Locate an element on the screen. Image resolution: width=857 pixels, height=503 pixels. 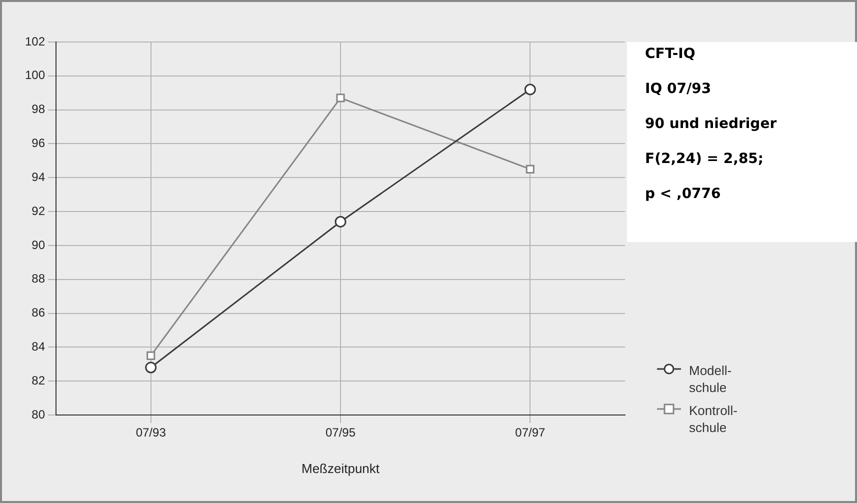
text: IQ 07/93 is located at coordinates (678, 90).